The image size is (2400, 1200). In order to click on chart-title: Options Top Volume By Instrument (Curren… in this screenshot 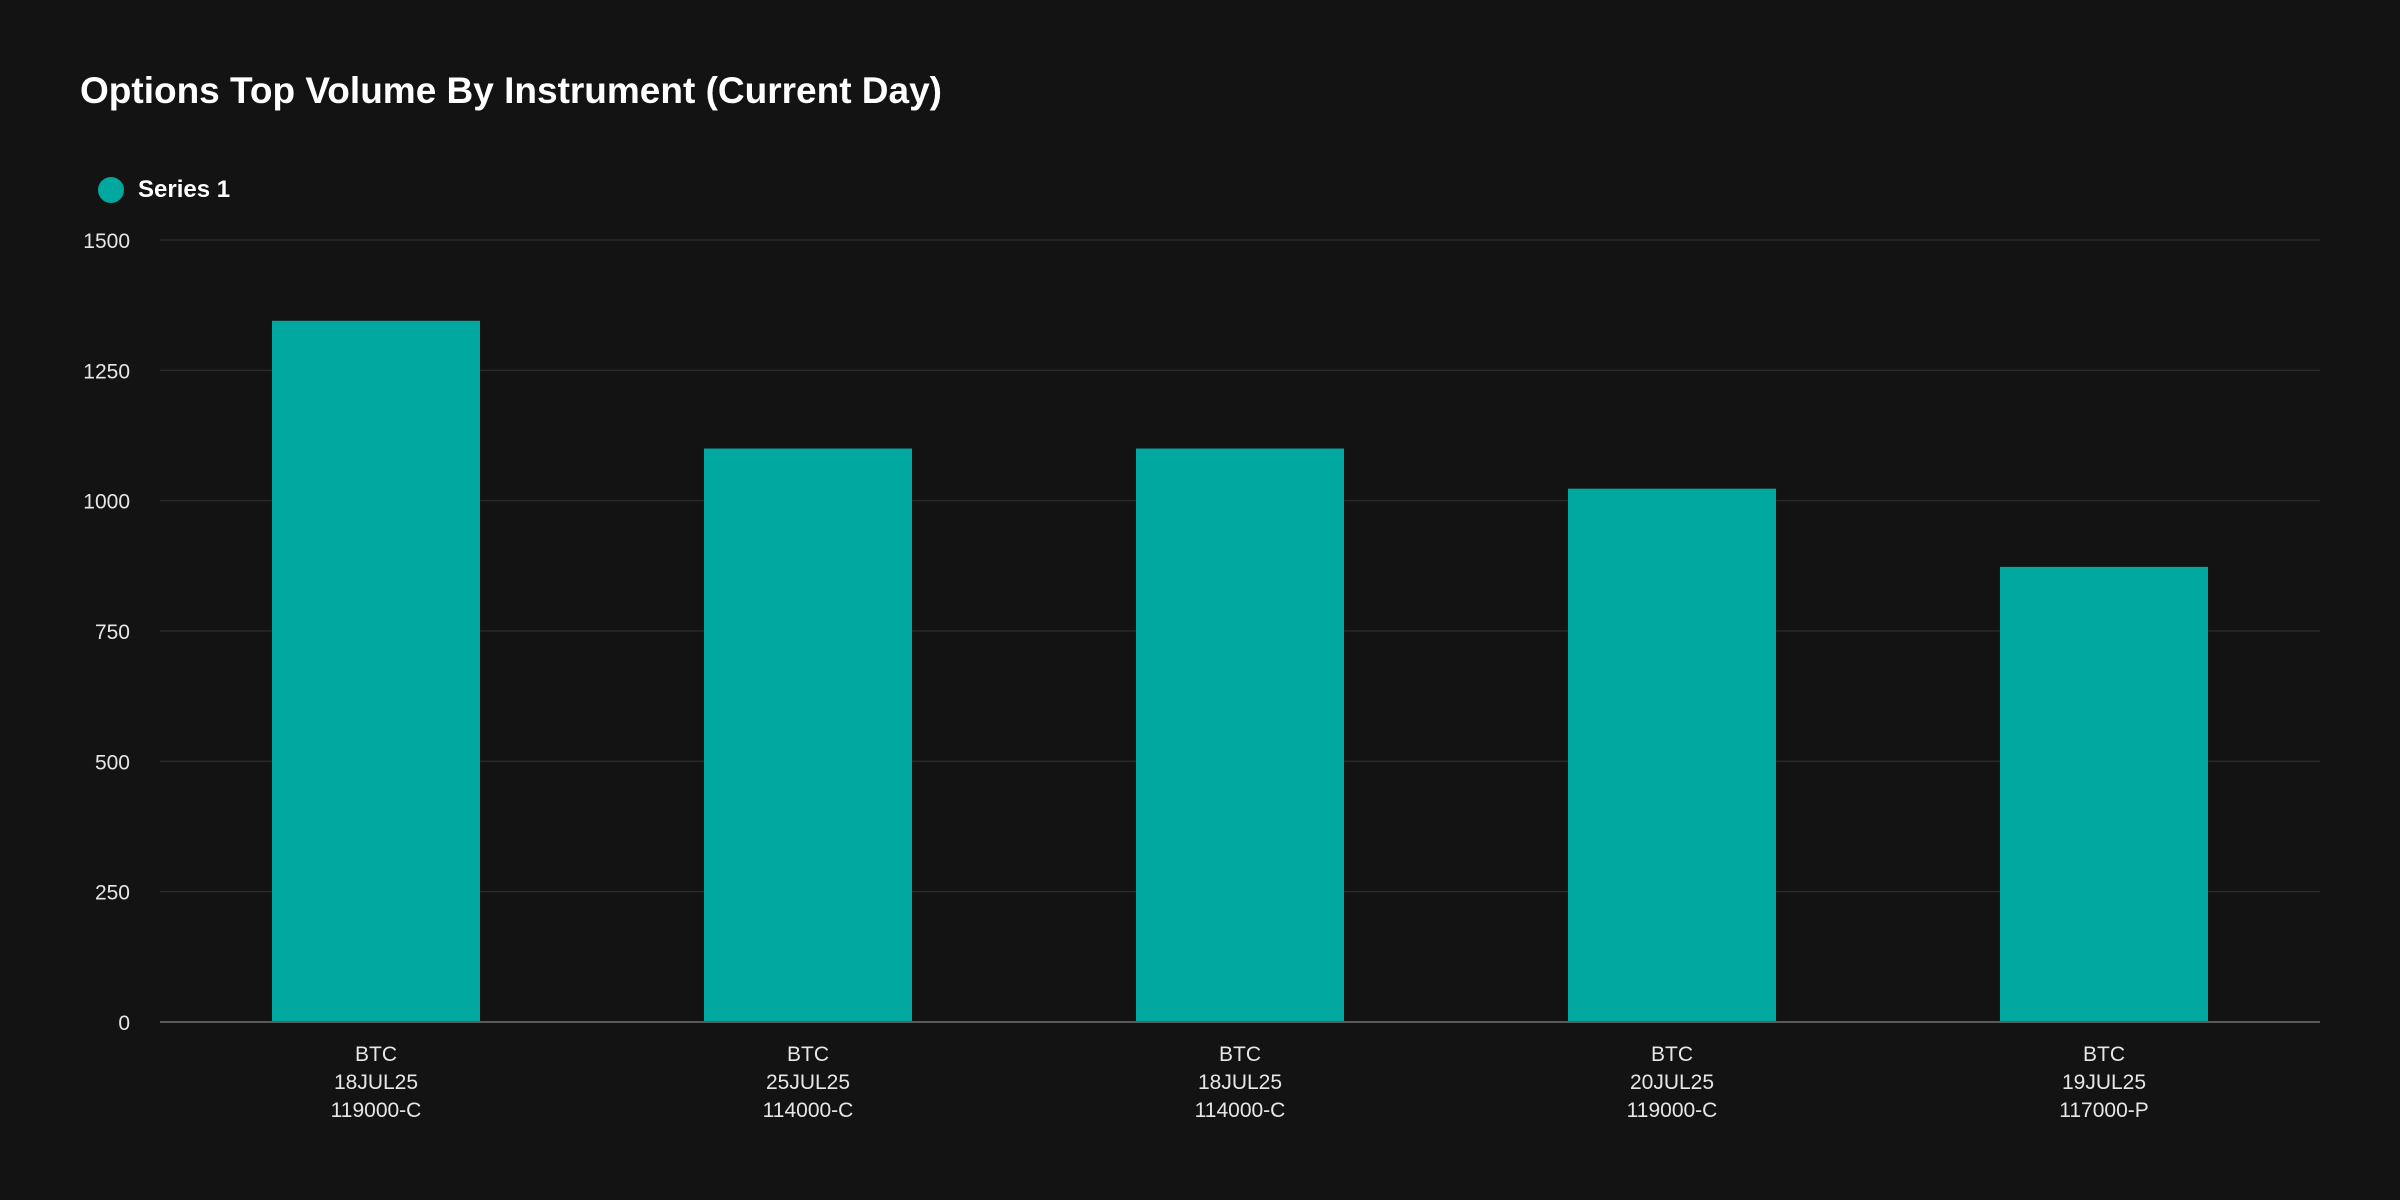, I will do `click(511, 90)`.